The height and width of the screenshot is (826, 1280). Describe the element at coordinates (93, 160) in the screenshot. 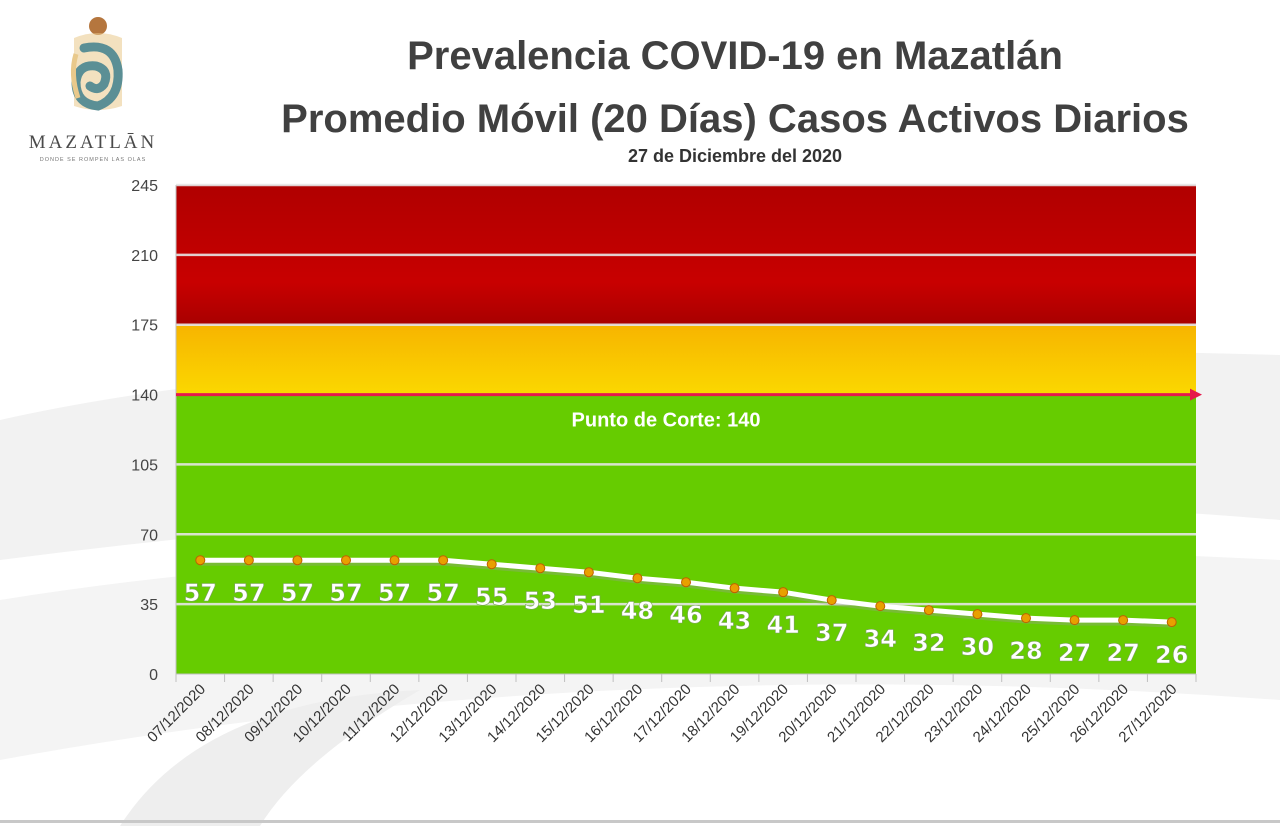

I see `logo-tagline: DONDE SE ROMPEN LAS OLAS` at that location.